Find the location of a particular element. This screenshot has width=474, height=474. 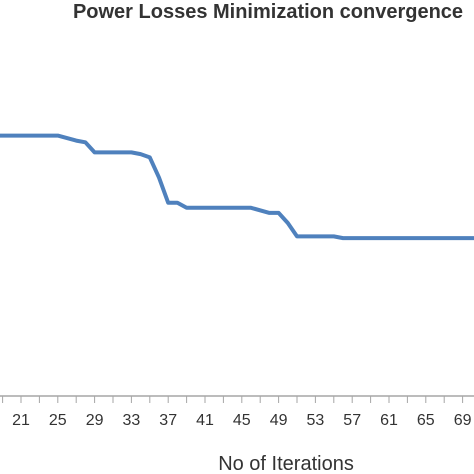

x-tick-label: 37 is located at coordinates (168, 420).